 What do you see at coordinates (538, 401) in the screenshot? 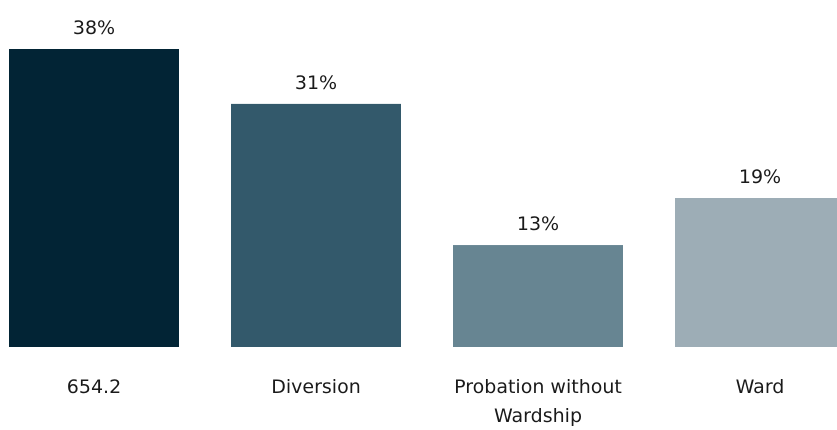
I see `category-label-2: Probation without Wardship` at bounding box center [538, 401].